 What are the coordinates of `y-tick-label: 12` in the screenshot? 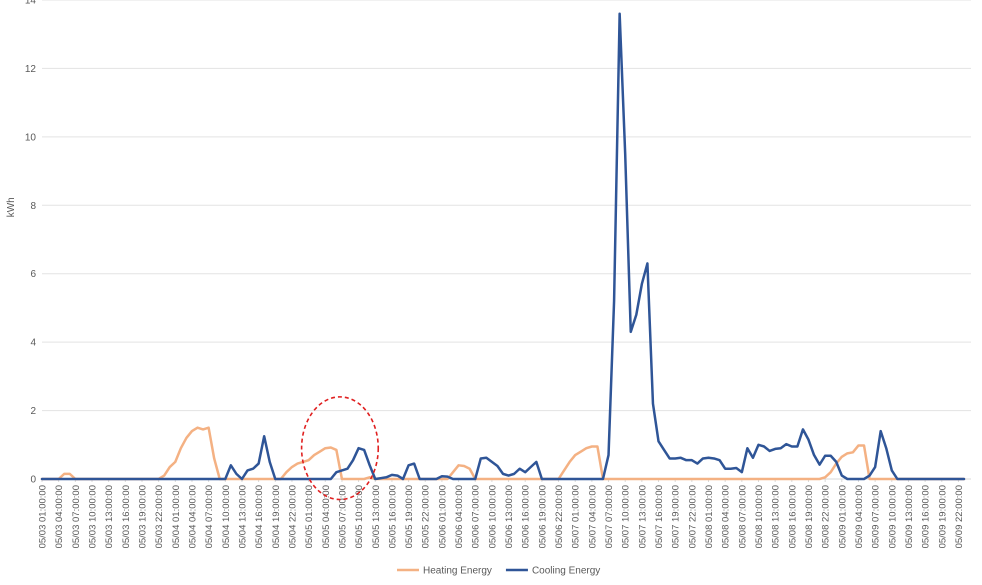 It's located at (31, 69).